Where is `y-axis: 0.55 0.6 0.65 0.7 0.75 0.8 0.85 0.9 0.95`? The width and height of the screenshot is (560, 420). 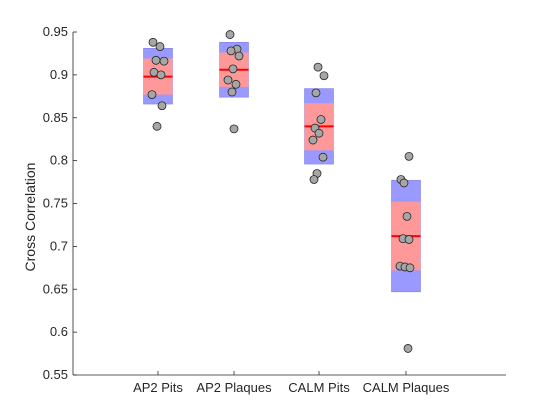 y-axis: 0.55 0.6 0.65 0.7 0.75 0.8 0.85 0.9 0.95 is located at coordinates (60, 203).